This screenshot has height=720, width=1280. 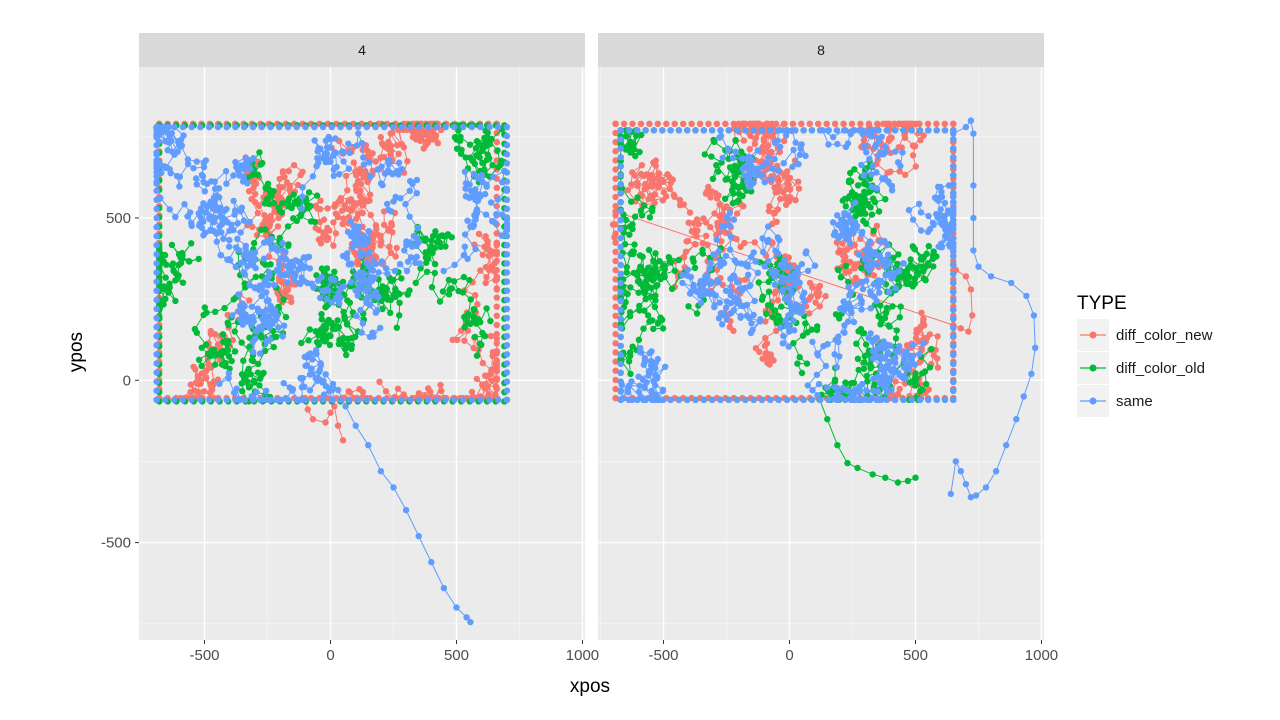 I want to click on point-diff_color_old, so click(x=846, y=266).